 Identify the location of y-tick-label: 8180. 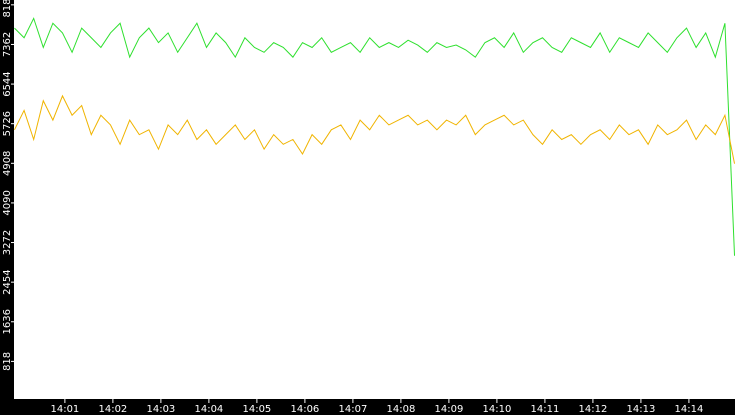
(7, 9).